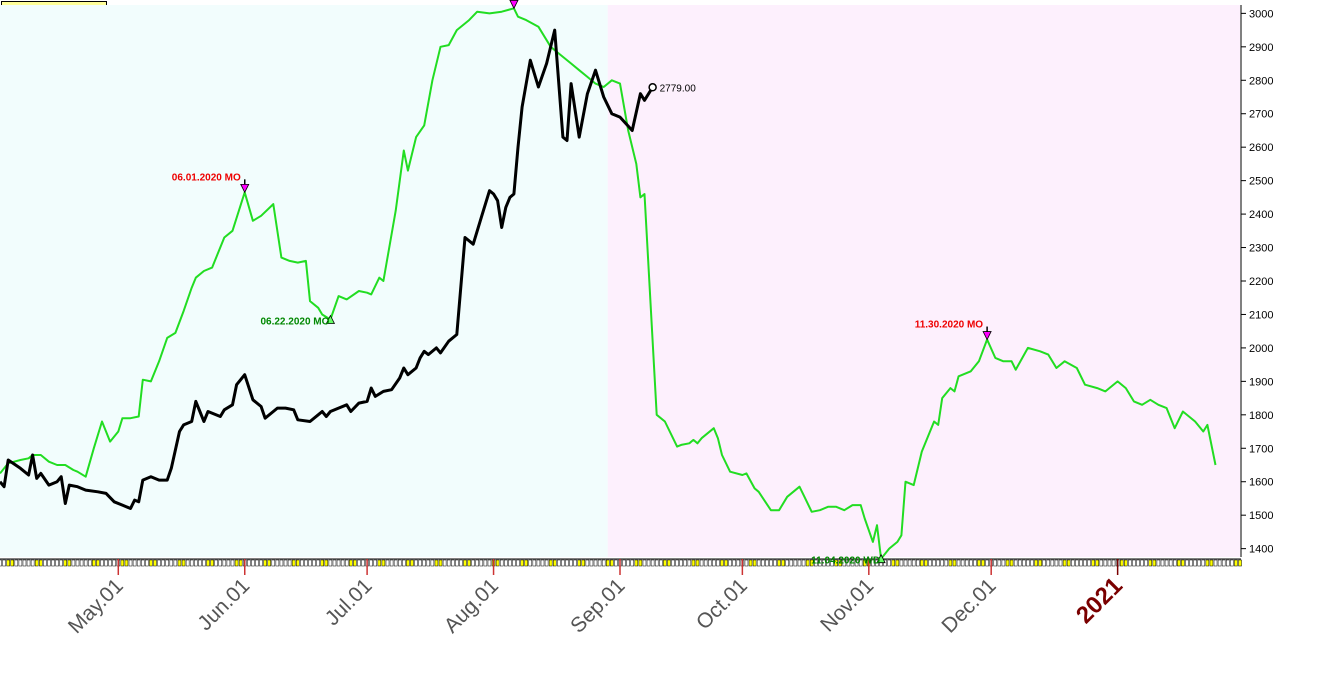  Describe the element at coordinates (1261, 315) in the screenshot. I see `y-tick-label-2100: 2100` at that location.